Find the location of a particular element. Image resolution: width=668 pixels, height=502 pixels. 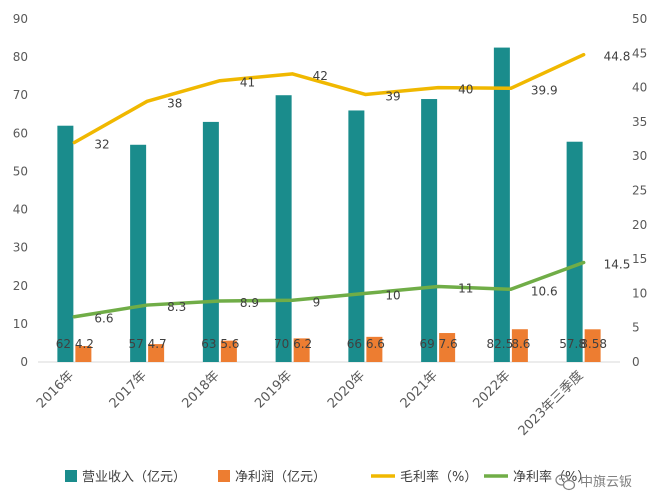

net-margin-data-label: 11 is located at coordinates (465, 289).